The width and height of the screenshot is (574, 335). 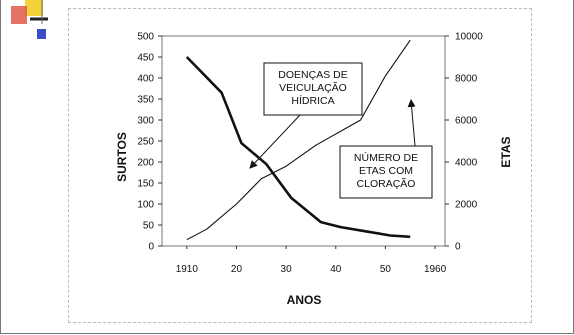 What do you see at coordinates (386, 269) in the screenshot?
I see `x-axis-tick-label: 50` at bounding box center [386, 269].